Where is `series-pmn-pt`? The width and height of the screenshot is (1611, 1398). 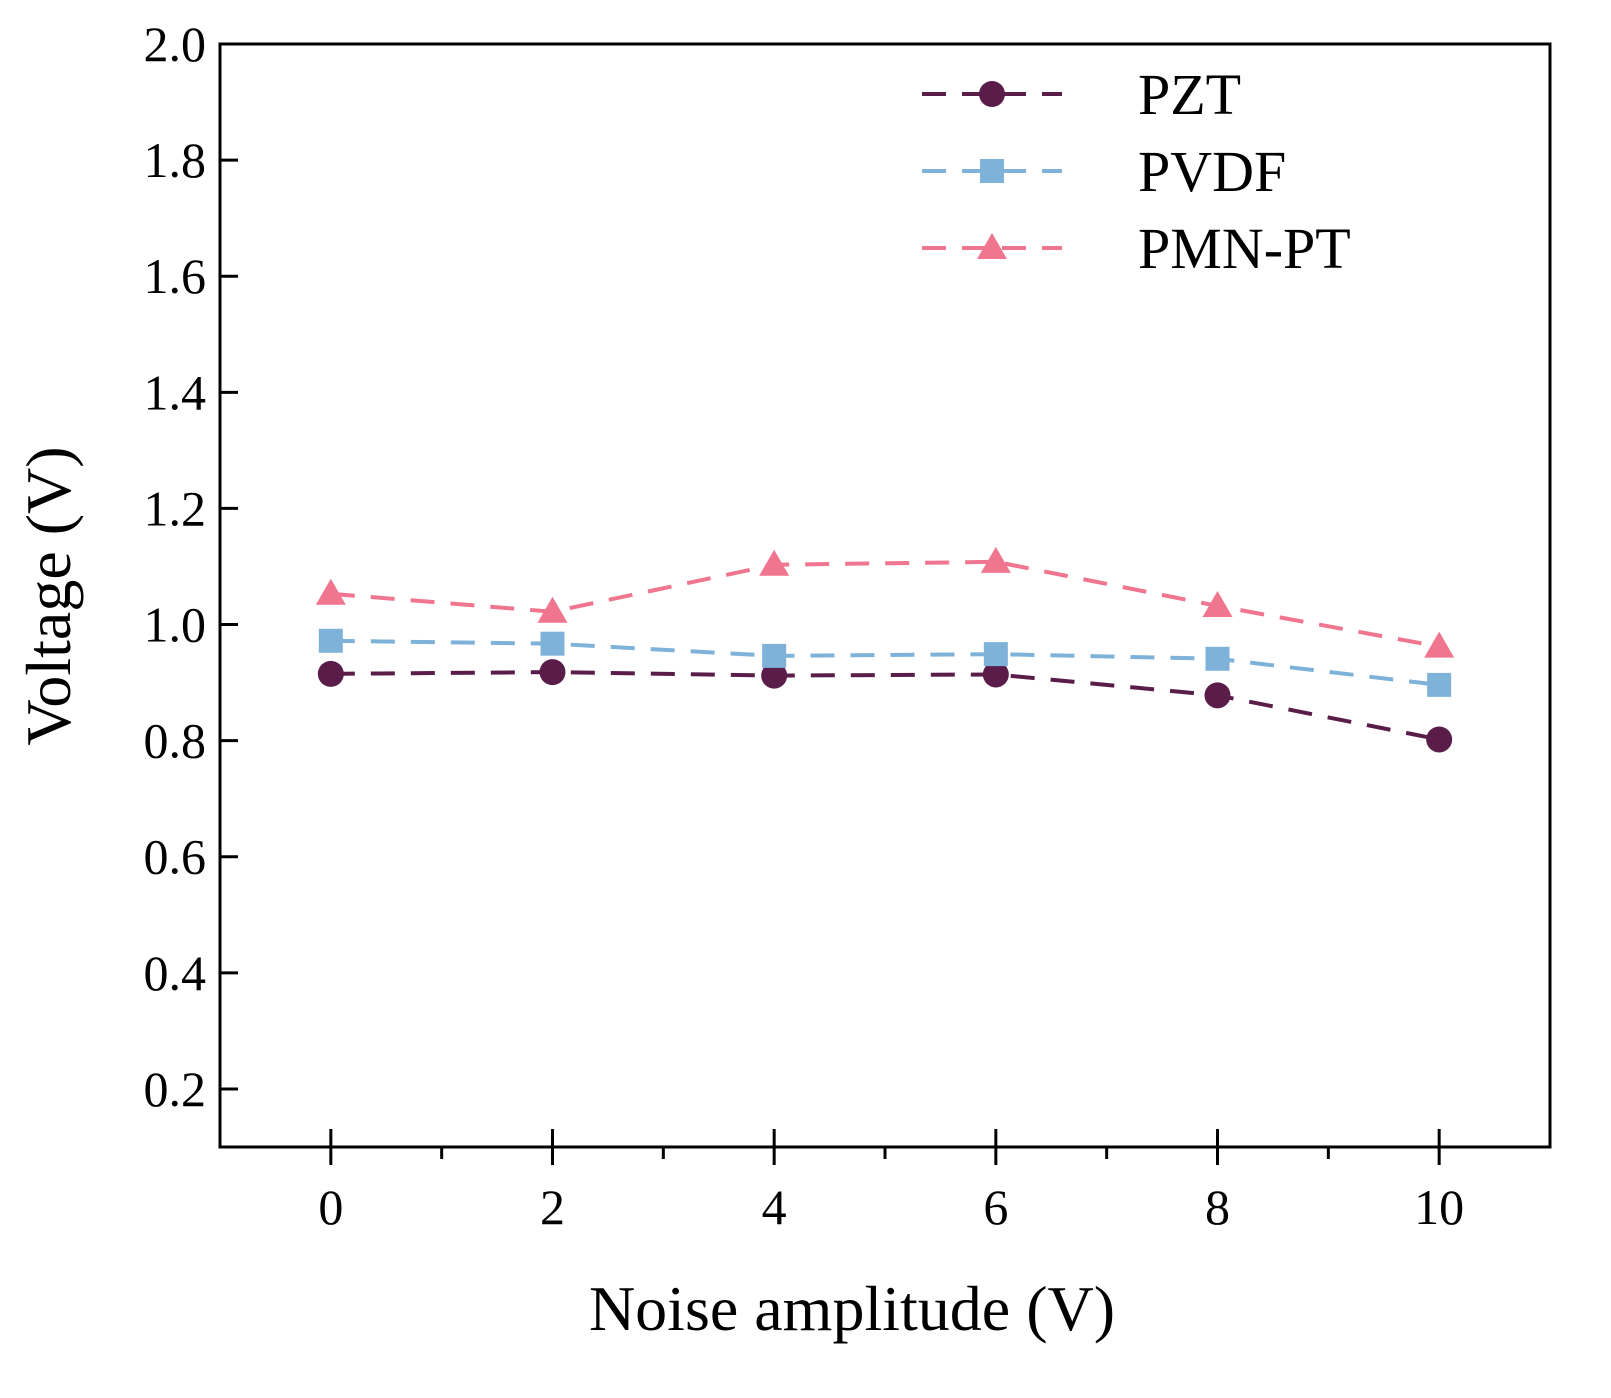
series-pmn-pt is located at coordinates (885, 602).